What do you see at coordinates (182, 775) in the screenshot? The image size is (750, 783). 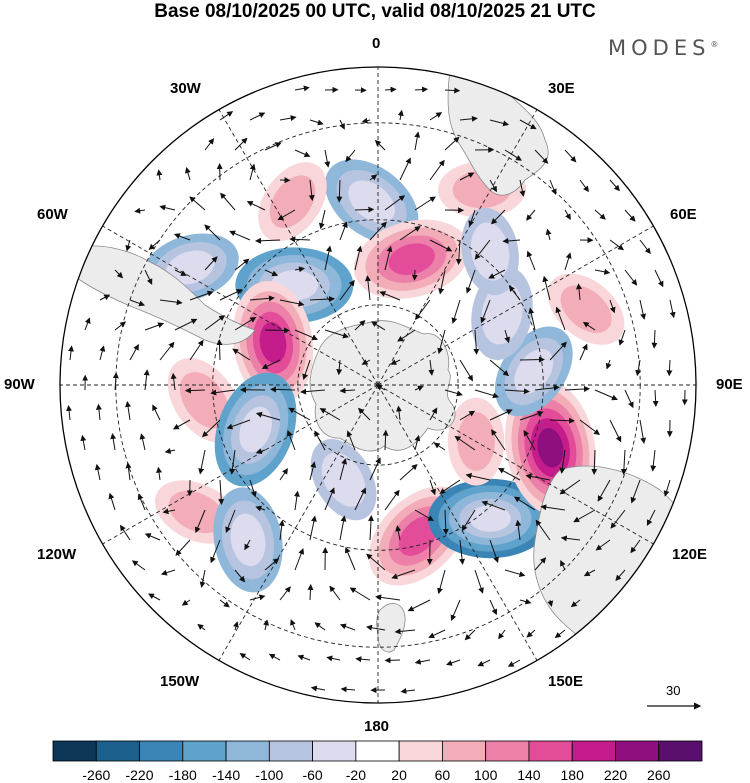 I see `colorbar-label: -180` at bounding box center [182, 775].